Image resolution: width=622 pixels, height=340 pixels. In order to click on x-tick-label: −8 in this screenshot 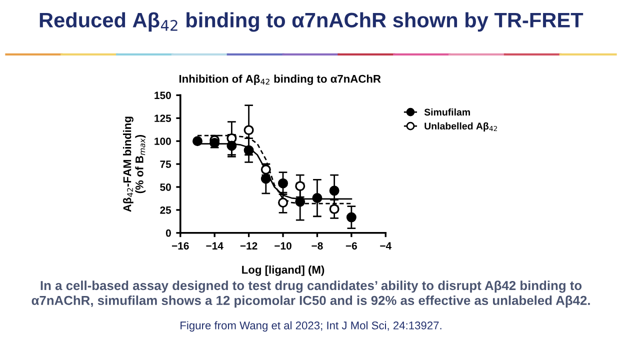, I will do `click(317, 246)`.